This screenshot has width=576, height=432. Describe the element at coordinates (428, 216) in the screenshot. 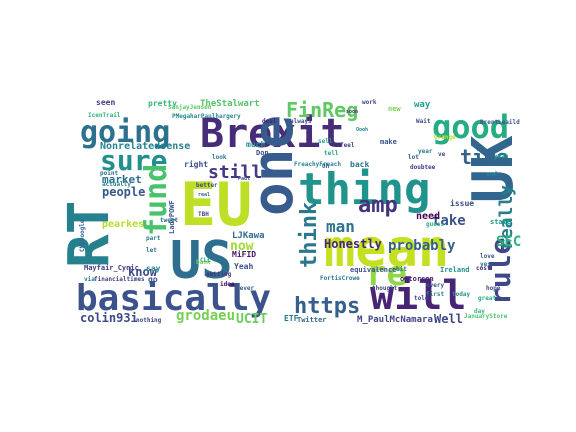

I see `word-need: need` at that location.